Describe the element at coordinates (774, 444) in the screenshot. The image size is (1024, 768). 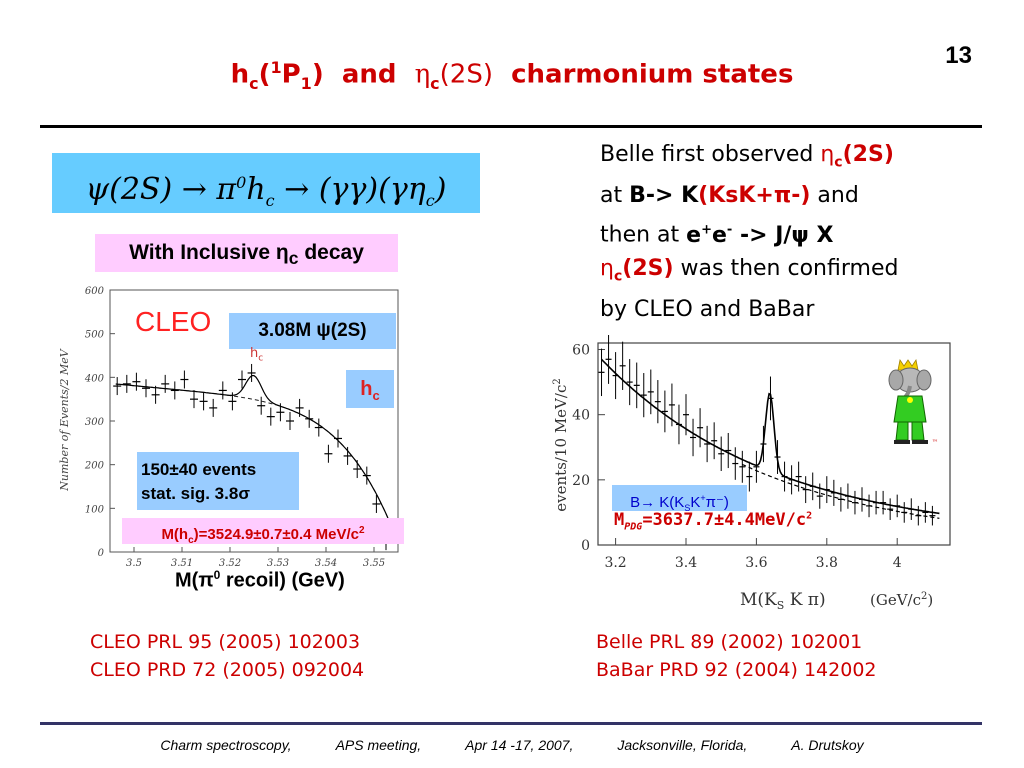
I see `belle-plot-frame` at that location.